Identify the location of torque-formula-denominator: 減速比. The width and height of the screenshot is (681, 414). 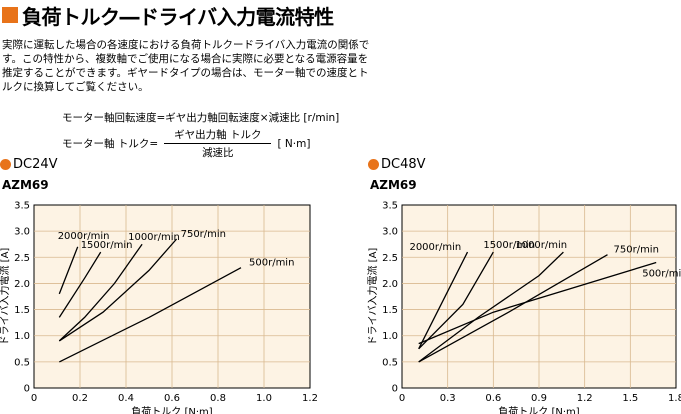
(218, 153).